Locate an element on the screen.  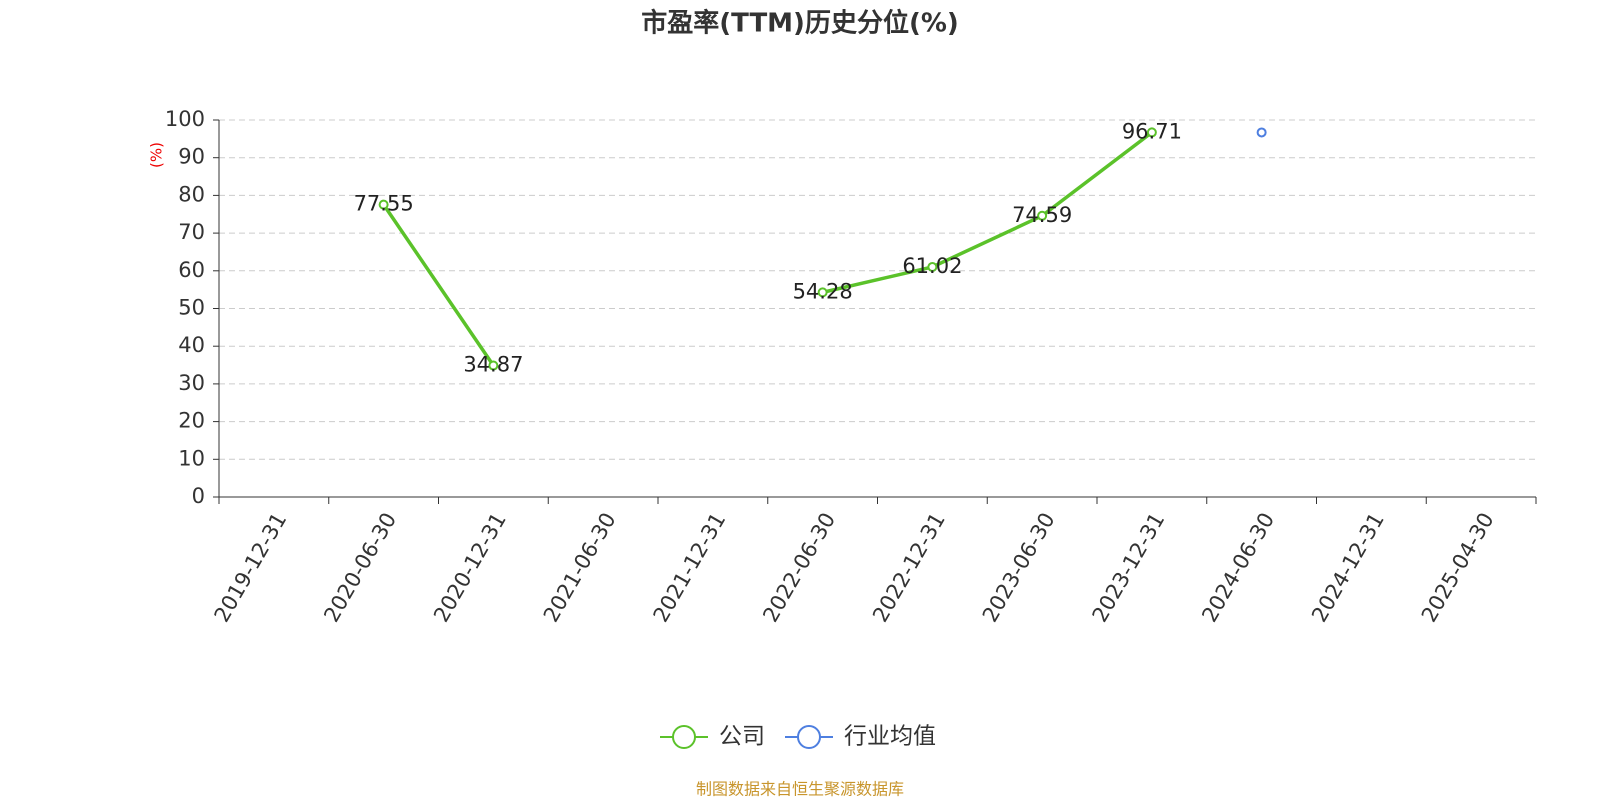
x-tick-label: 2025-04-30 is located at coordinates (1458, 568).